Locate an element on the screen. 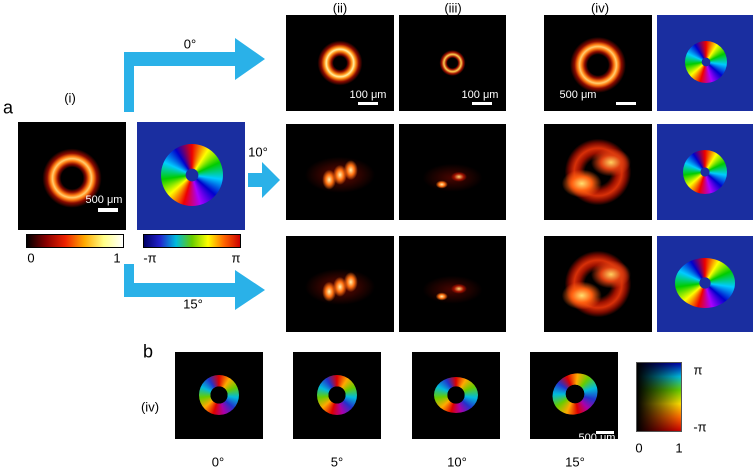  intensity-colorbar is located at coordinates (75, 241).